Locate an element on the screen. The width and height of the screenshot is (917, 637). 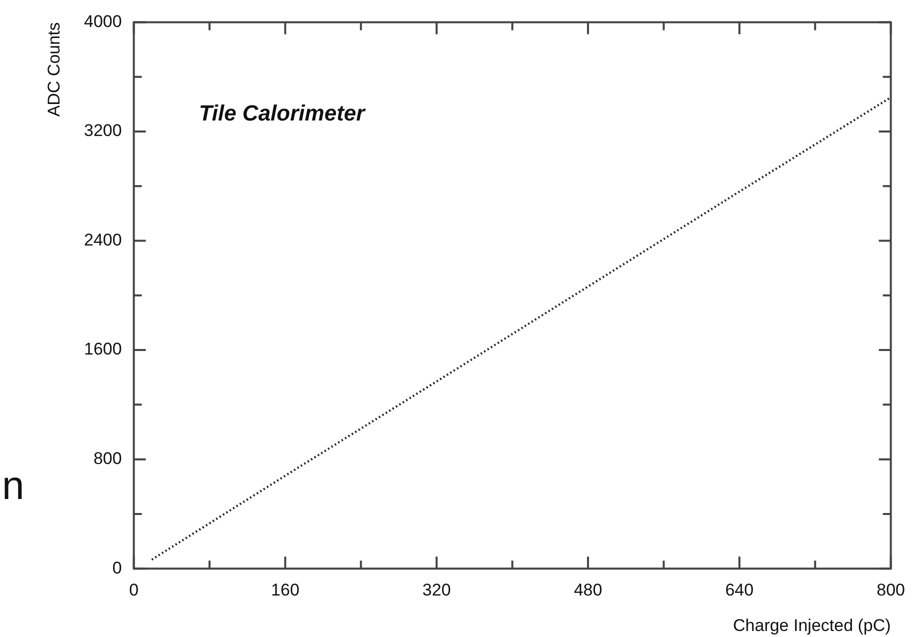
x-tick-label: 800 is located at coordinates (891, 590).